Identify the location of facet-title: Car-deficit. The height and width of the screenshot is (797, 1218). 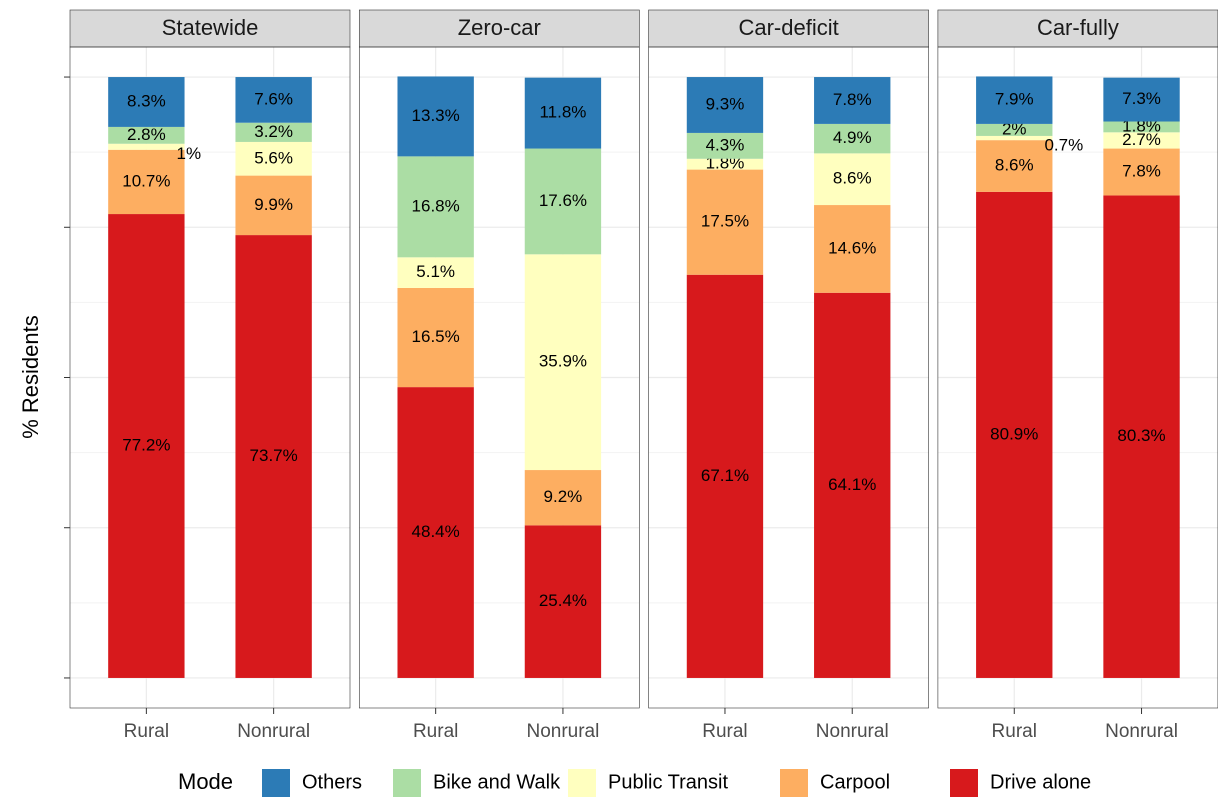
(788, 27).